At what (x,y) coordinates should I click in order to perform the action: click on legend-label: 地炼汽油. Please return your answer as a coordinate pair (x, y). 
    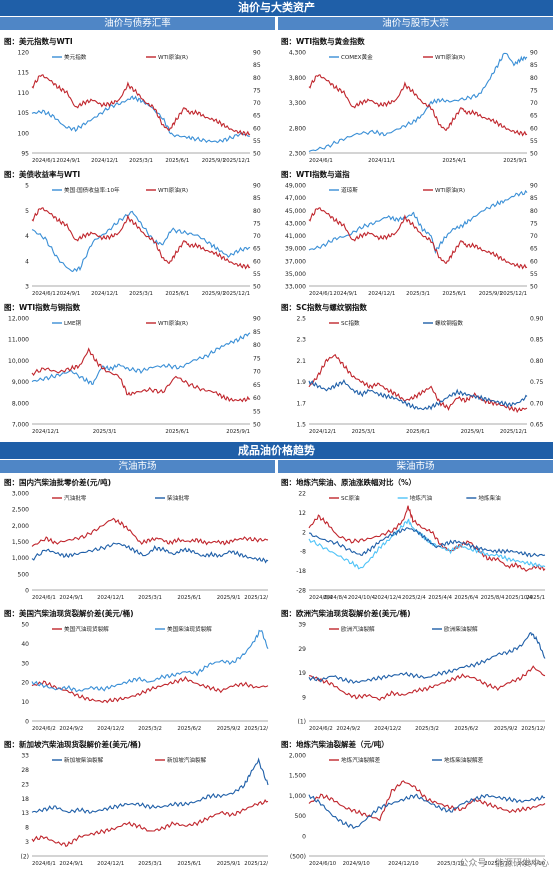
    Looking at the image, I should click on (421, 498).